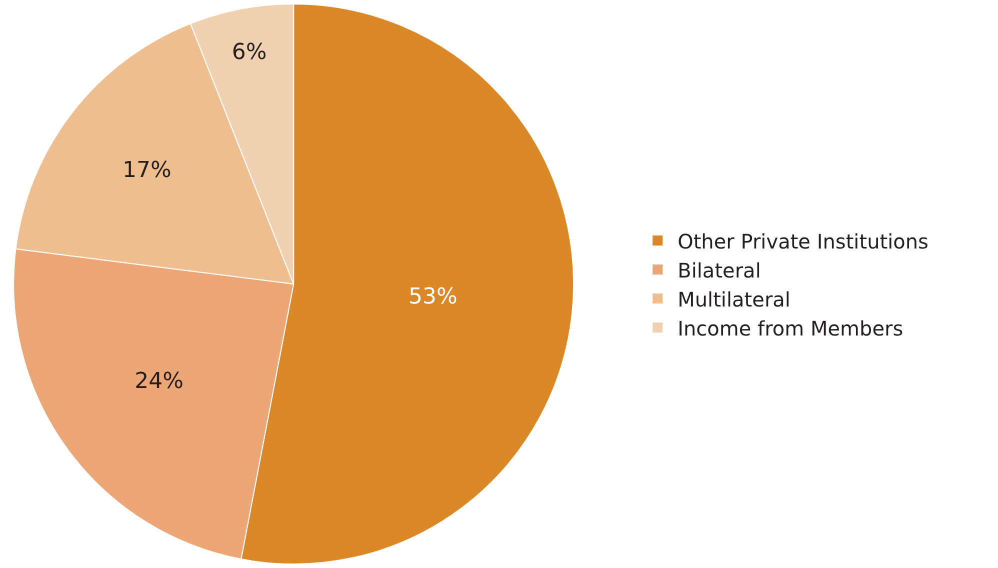 This screenshot has height=568, width=998. I want to click on data-label: 24%, so click(159, 381).